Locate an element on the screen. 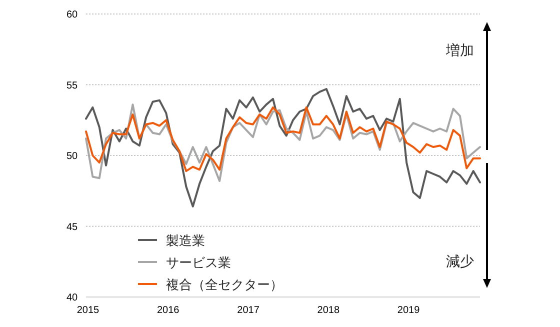 Image resolution: width=560 pixels, height=327 pixels. y-tick-label: 60 is located at coordinates (72, 15).